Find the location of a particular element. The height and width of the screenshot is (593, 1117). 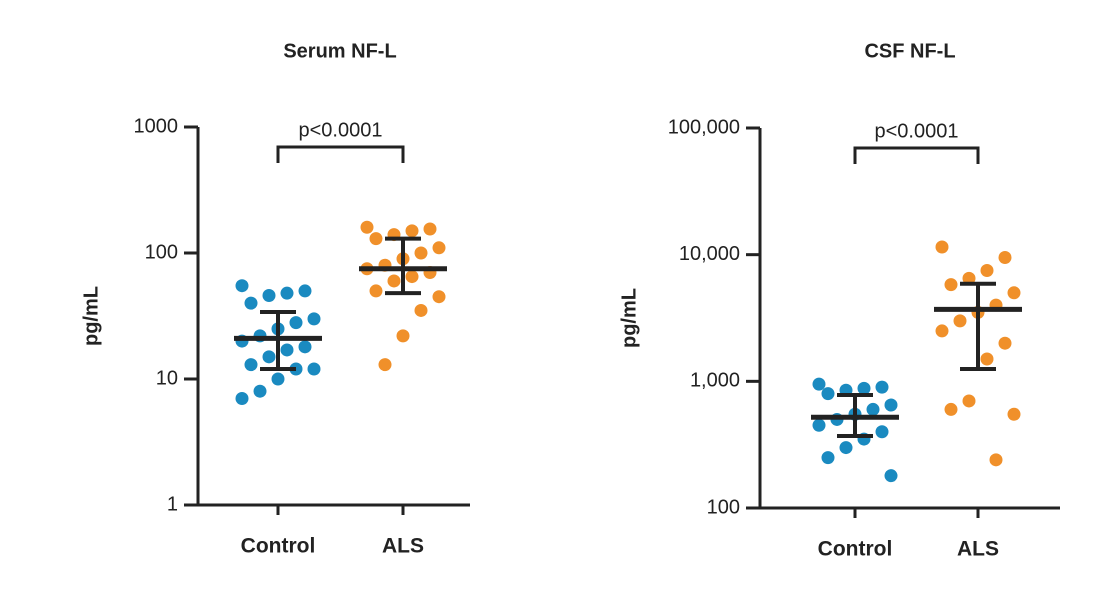

y-tick-label: 10,000 is located at coordinates (709, 254).